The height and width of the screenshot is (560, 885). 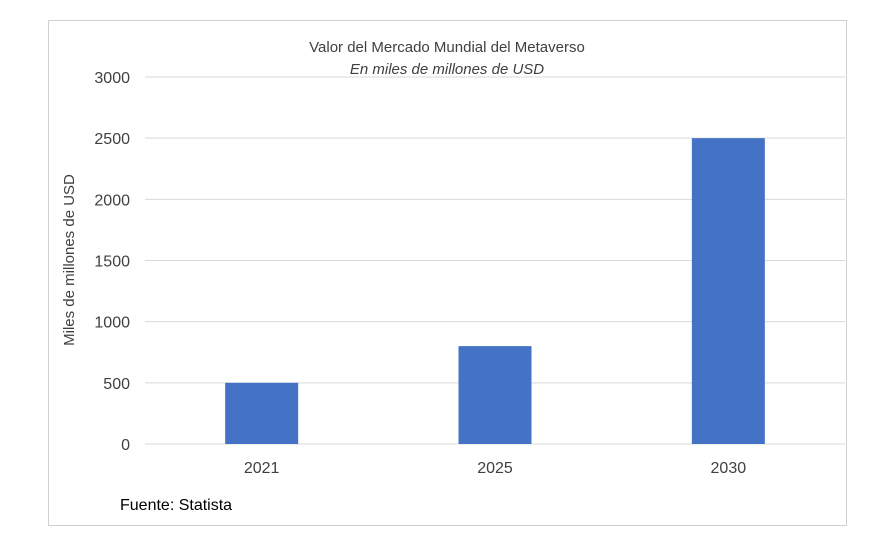 What do you see at coordinates (112, 78) in the screenshot?
I see `y-tick-label: 3000` at bounding box center [112, 78].